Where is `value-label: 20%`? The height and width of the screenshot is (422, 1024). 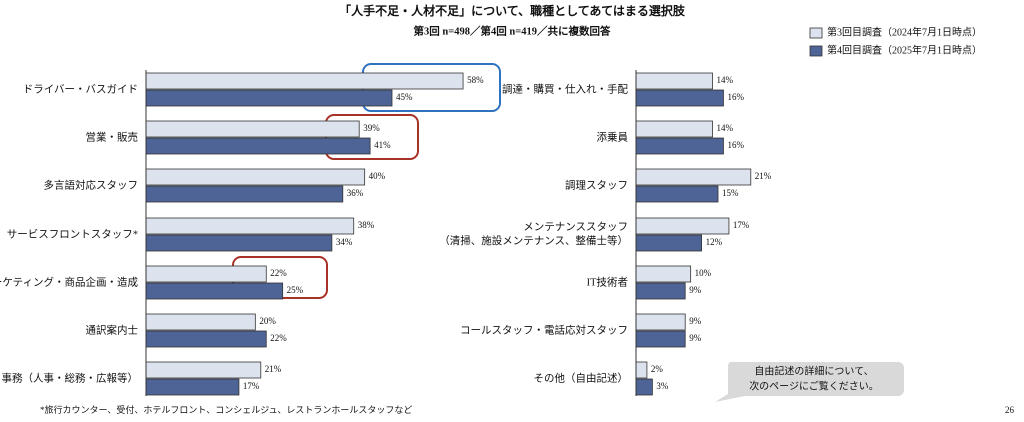 value-label: 20% is located at coordinates (267, 321).